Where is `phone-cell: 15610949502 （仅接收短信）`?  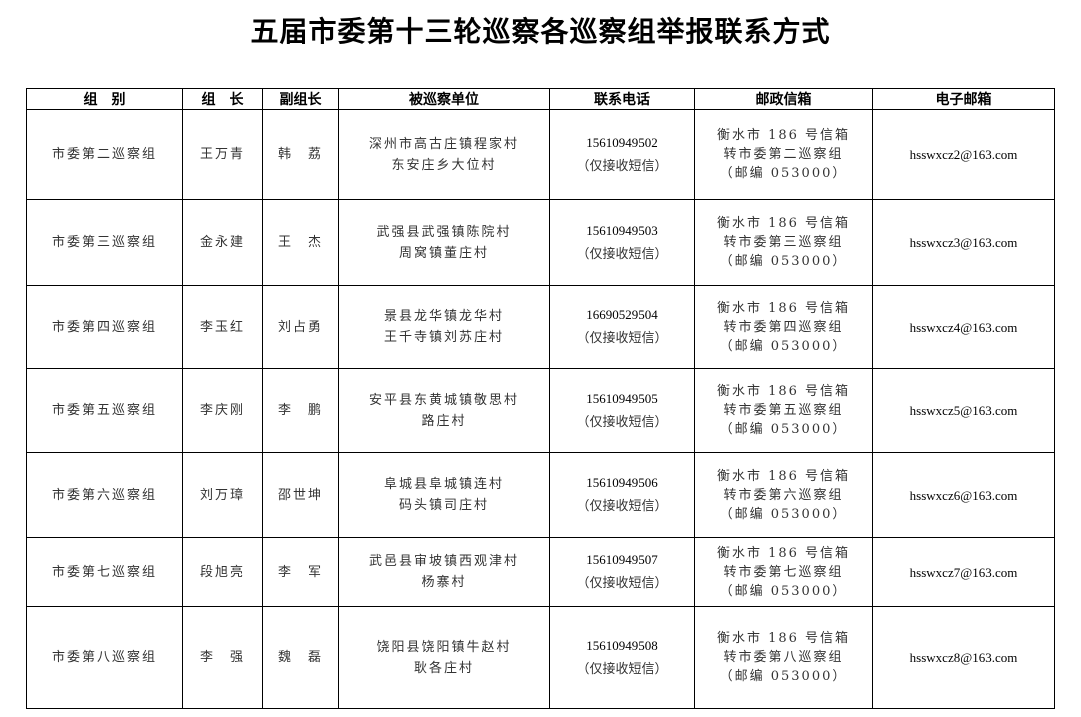
phone-cell: 15610949502 （仅接收短信） is located at coordinates (622, 154).